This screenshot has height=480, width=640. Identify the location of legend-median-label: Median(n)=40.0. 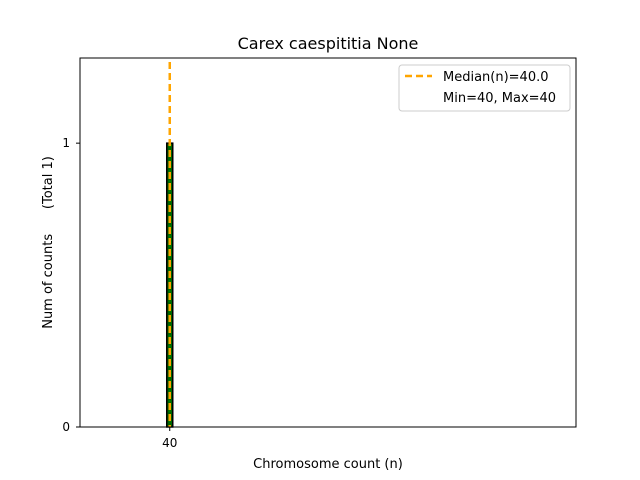
(496, 77).